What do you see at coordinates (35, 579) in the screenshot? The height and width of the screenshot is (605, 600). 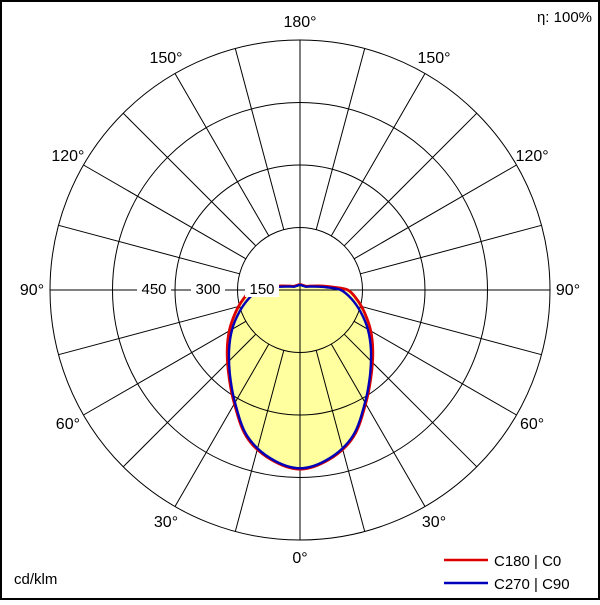 I see `unit-label: cd/klm` at bounding box center [35, 579].